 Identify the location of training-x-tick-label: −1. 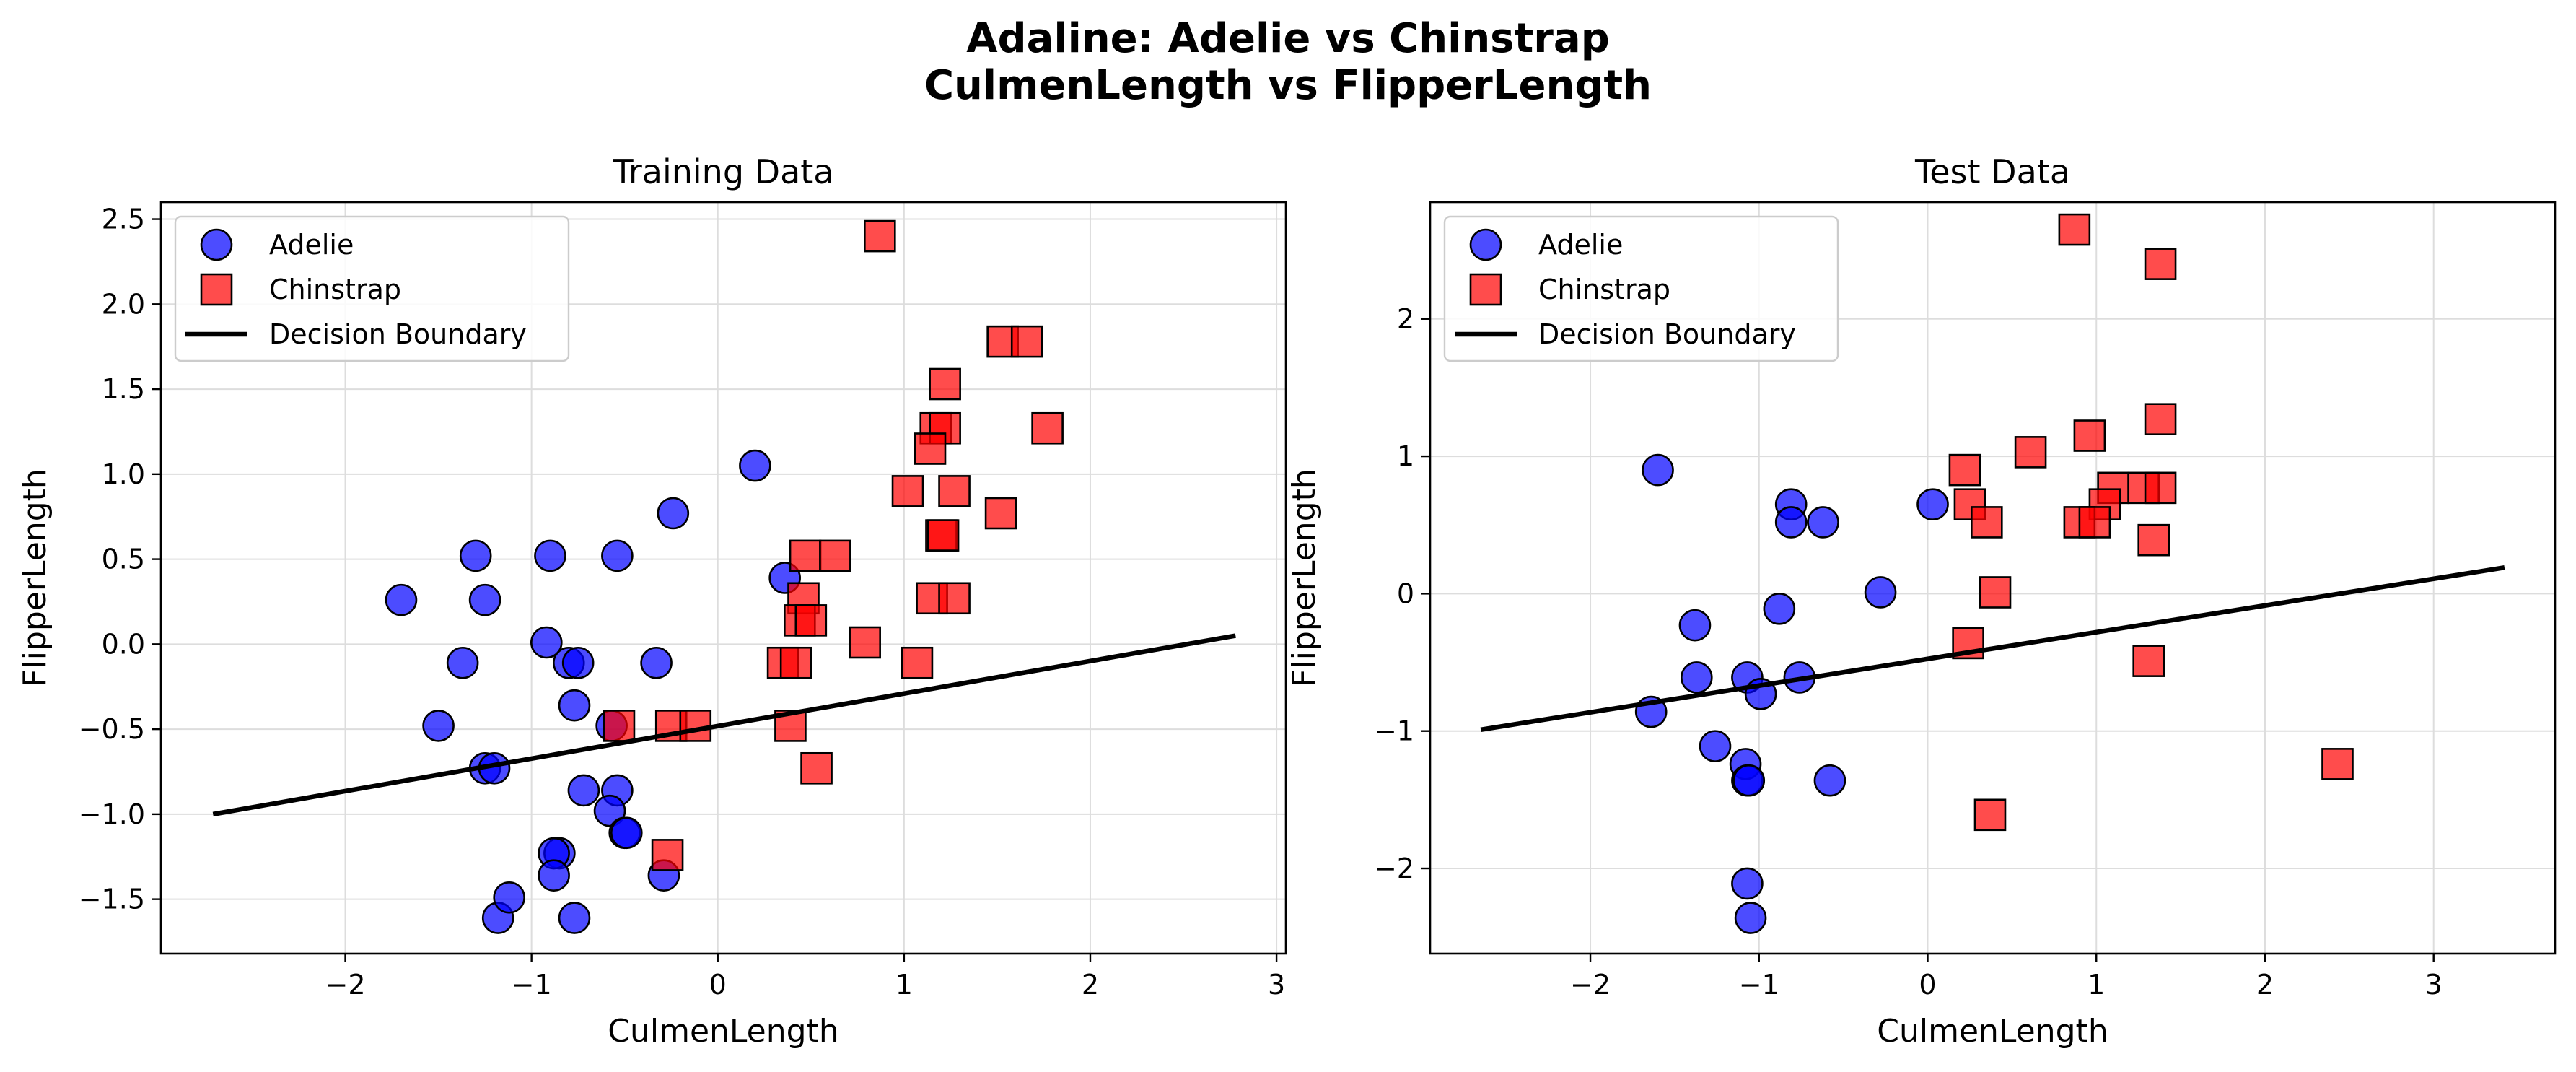
(532, 985).